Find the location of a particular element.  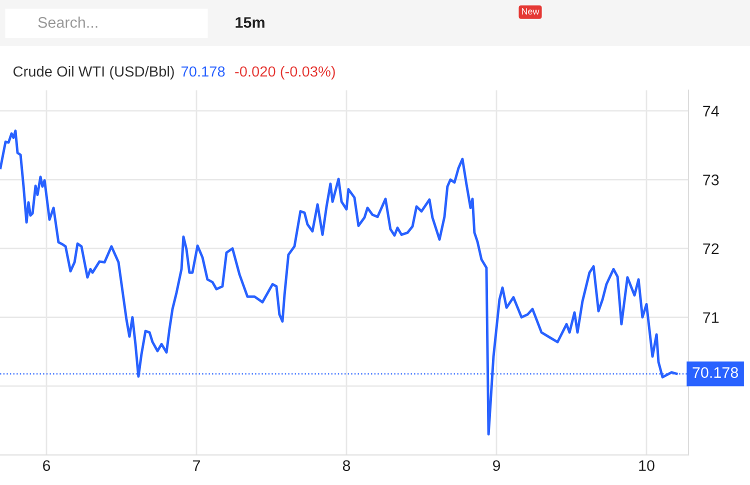

y-tick-label: 71 is located at coordinates (711, 317).